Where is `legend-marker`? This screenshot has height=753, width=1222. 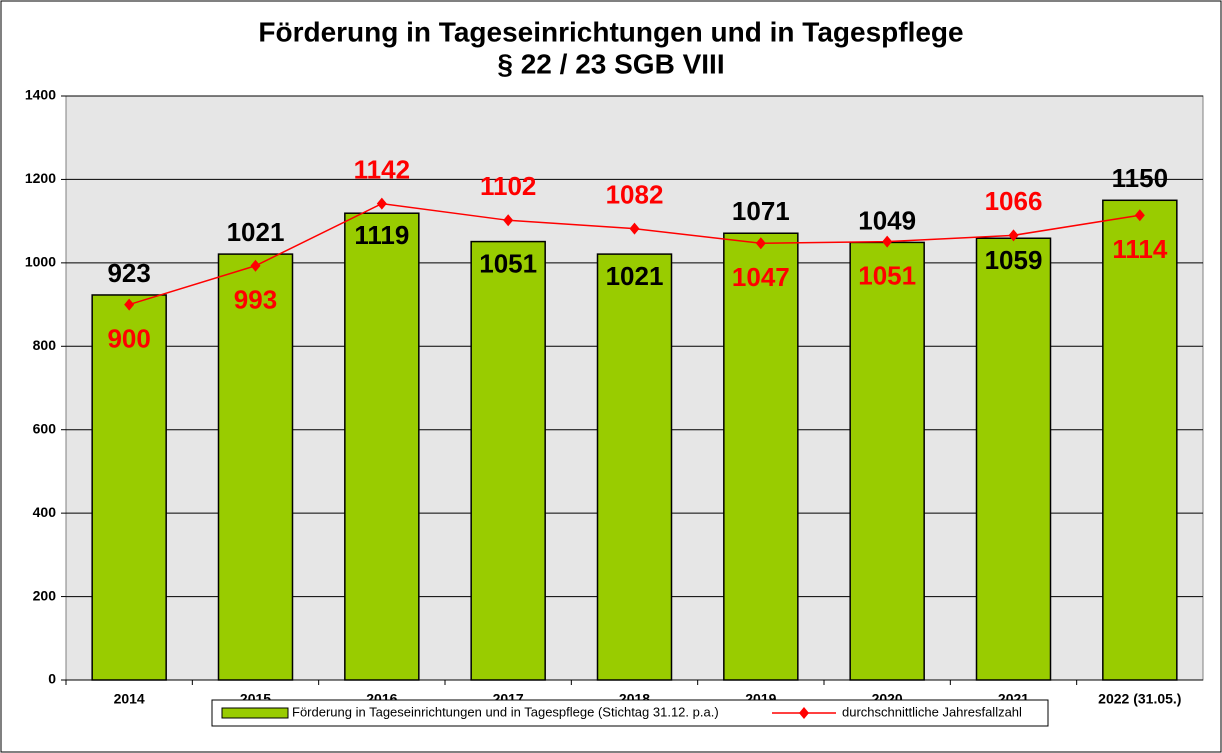
legend-marker is located at coordinates (804, 713).